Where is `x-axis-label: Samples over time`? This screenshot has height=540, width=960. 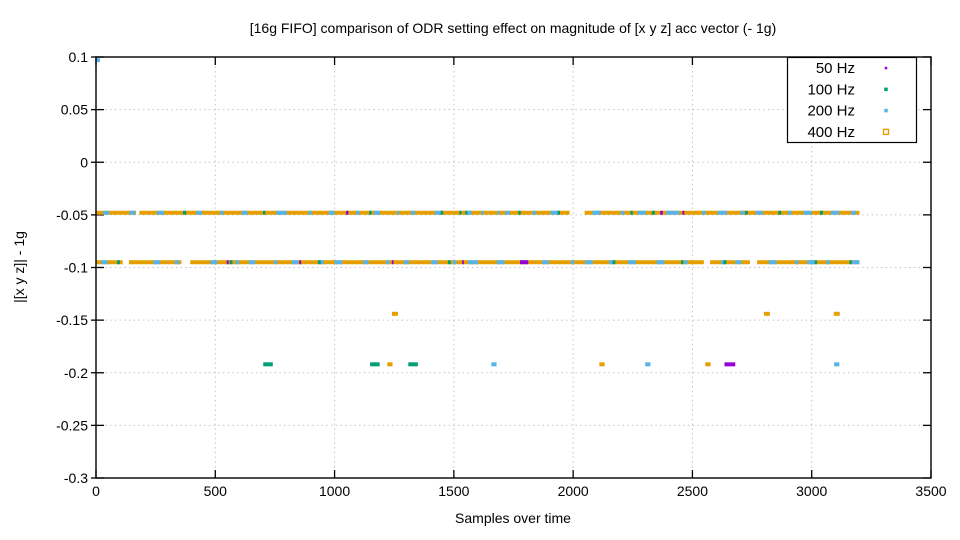 x-axis-label: Samples over time is located at coordinates (513, 518).